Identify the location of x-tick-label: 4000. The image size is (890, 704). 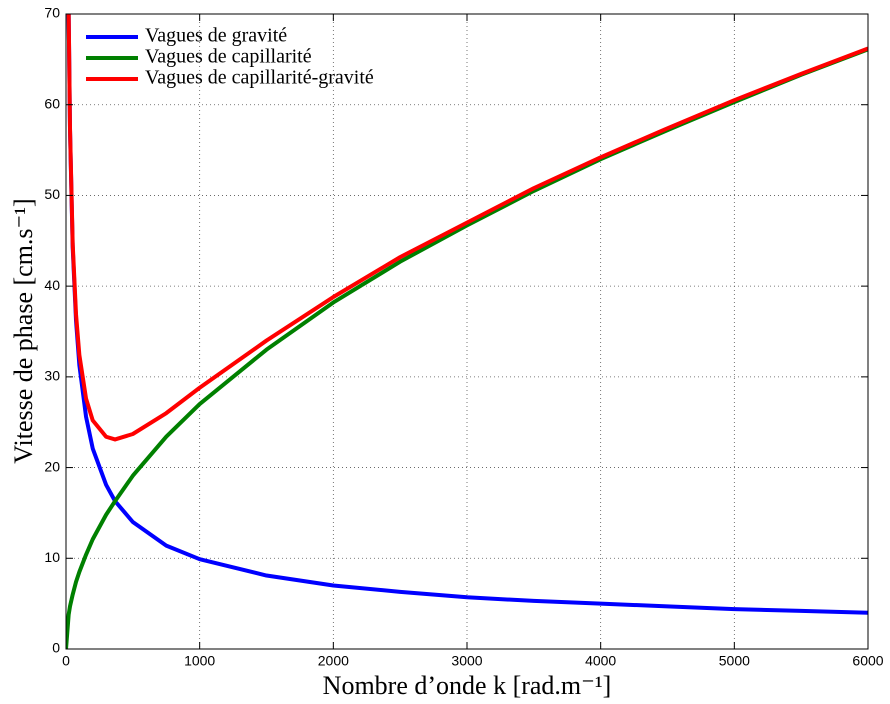
(600, 661).